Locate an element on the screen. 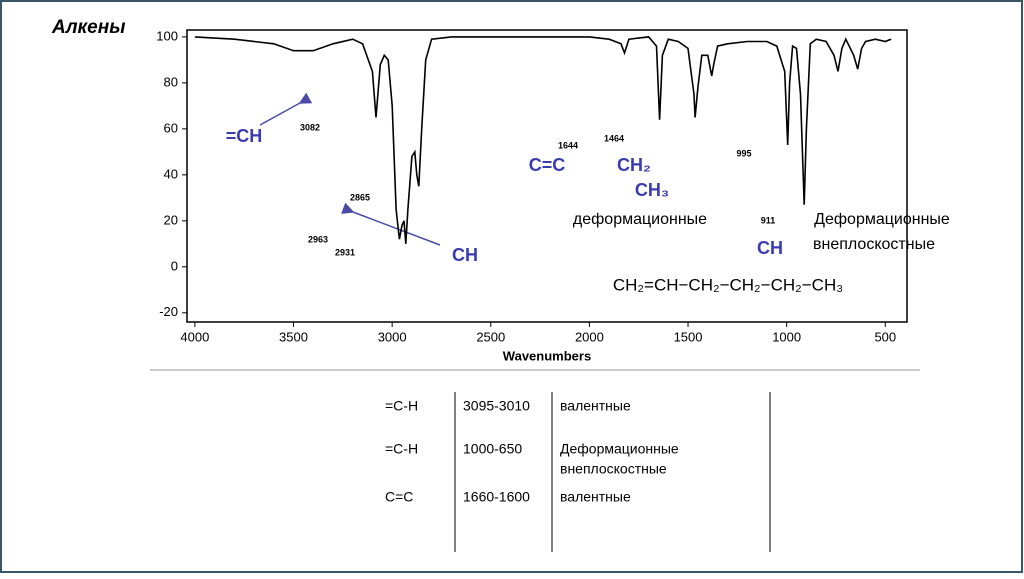  y-tick-label: 0 is located at coordinates (174, 265).